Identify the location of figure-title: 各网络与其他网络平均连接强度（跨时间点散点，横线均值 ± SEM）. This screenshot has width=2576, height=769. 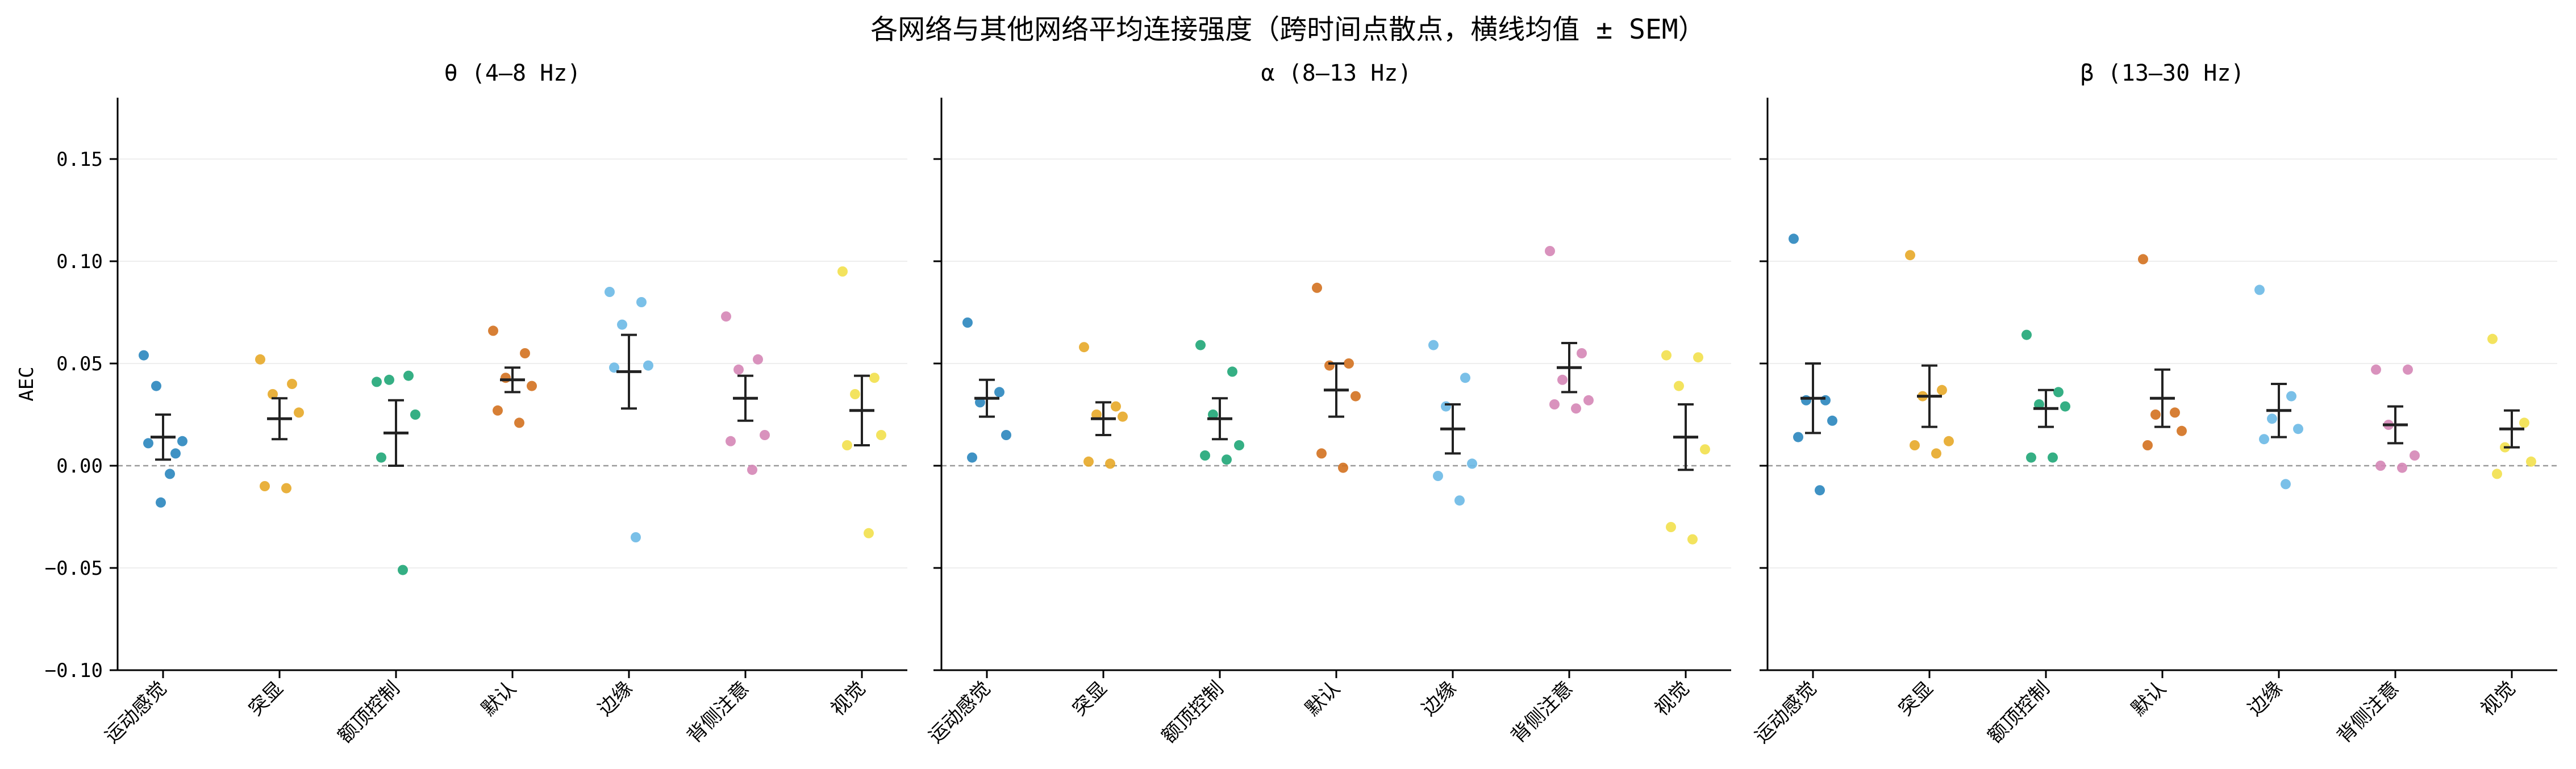
(1287, 29).